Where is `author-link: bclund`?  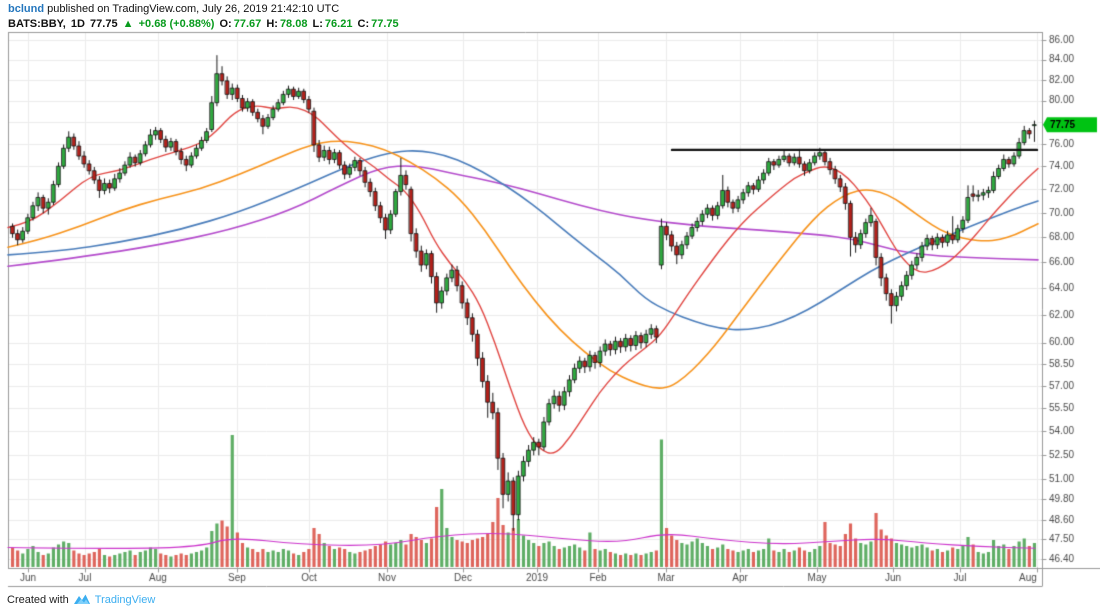 author-link: bclund is located at coordinates (26, 9).